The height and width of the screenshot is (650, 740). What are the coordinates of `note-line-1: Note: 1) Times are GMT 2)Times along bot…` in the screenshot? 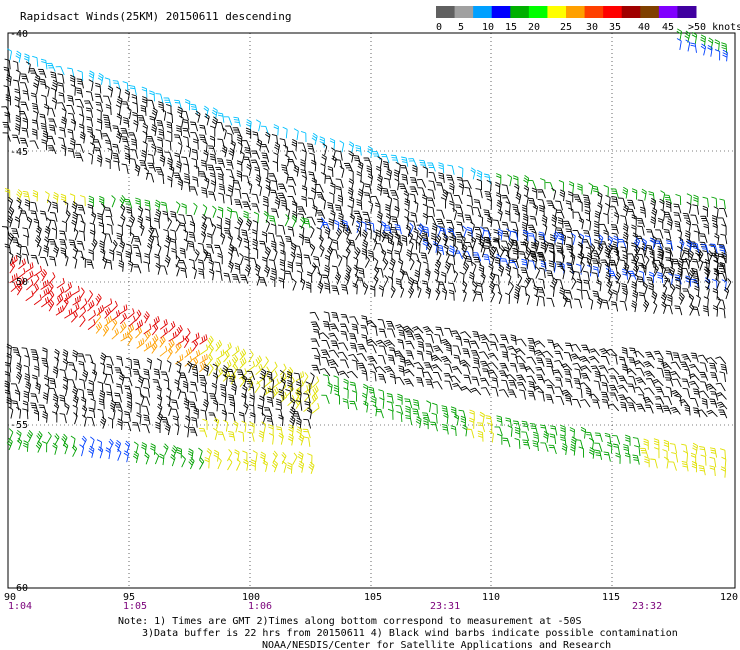 It's located at (350, 621).